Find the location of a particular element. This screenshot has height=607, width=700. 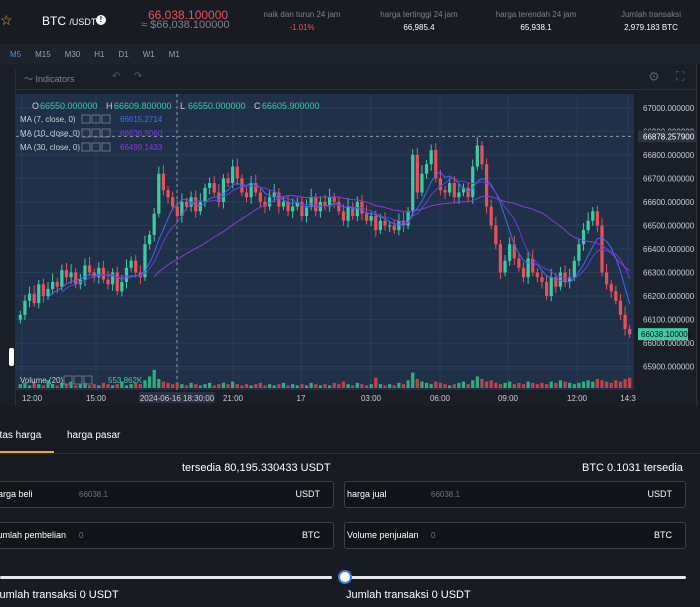

scroll-handle is located at coordinates (11, 357).